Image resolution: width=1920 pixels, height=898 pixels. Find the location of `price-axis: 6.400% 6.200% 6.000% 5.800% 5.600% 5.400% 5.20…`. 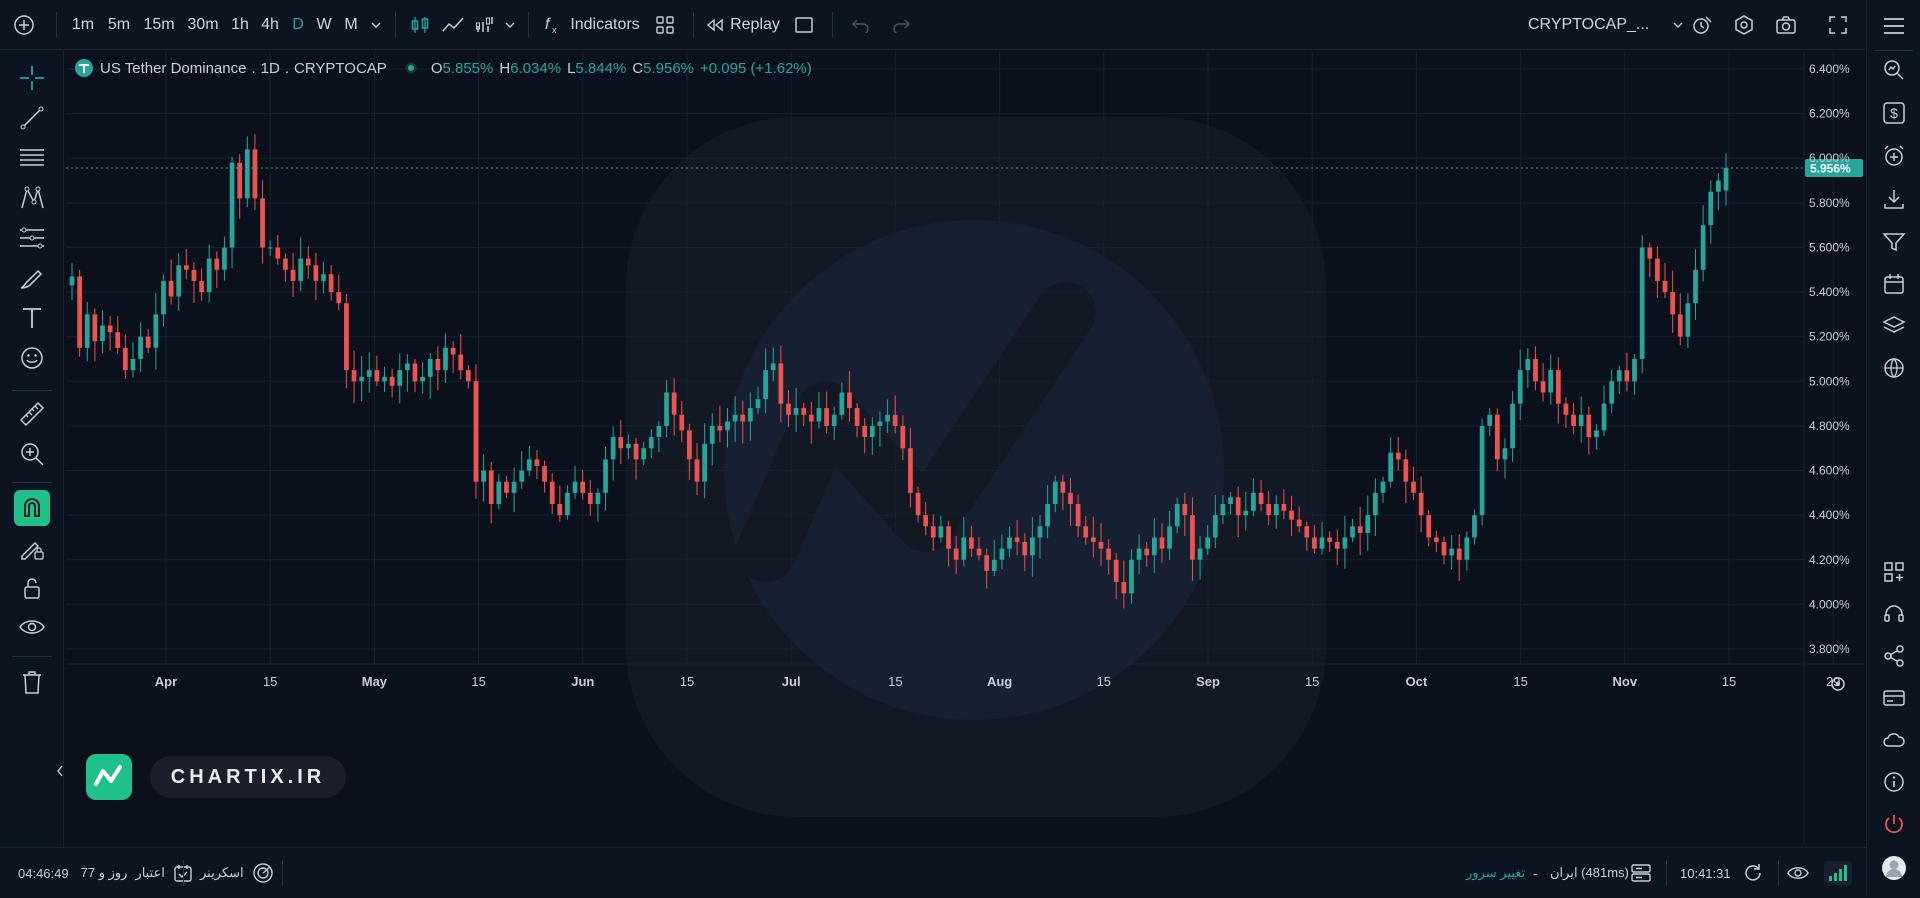

price-axis: 6.400% 6.200% 6.000% 5.800% 5.600% 5.400% 5.20… is located at coordinates (1826, 448).